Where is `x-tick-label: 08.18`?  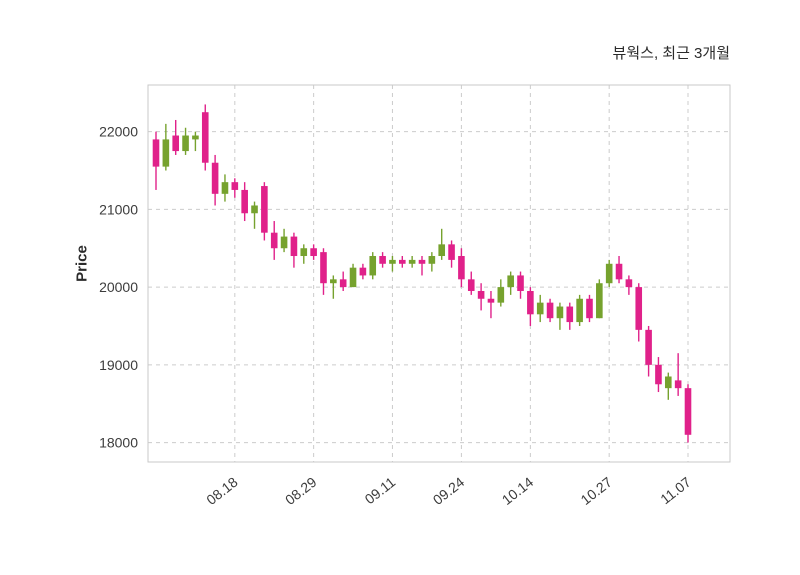
x-tick-label: 08.18 is located at coordinates (222, 491).